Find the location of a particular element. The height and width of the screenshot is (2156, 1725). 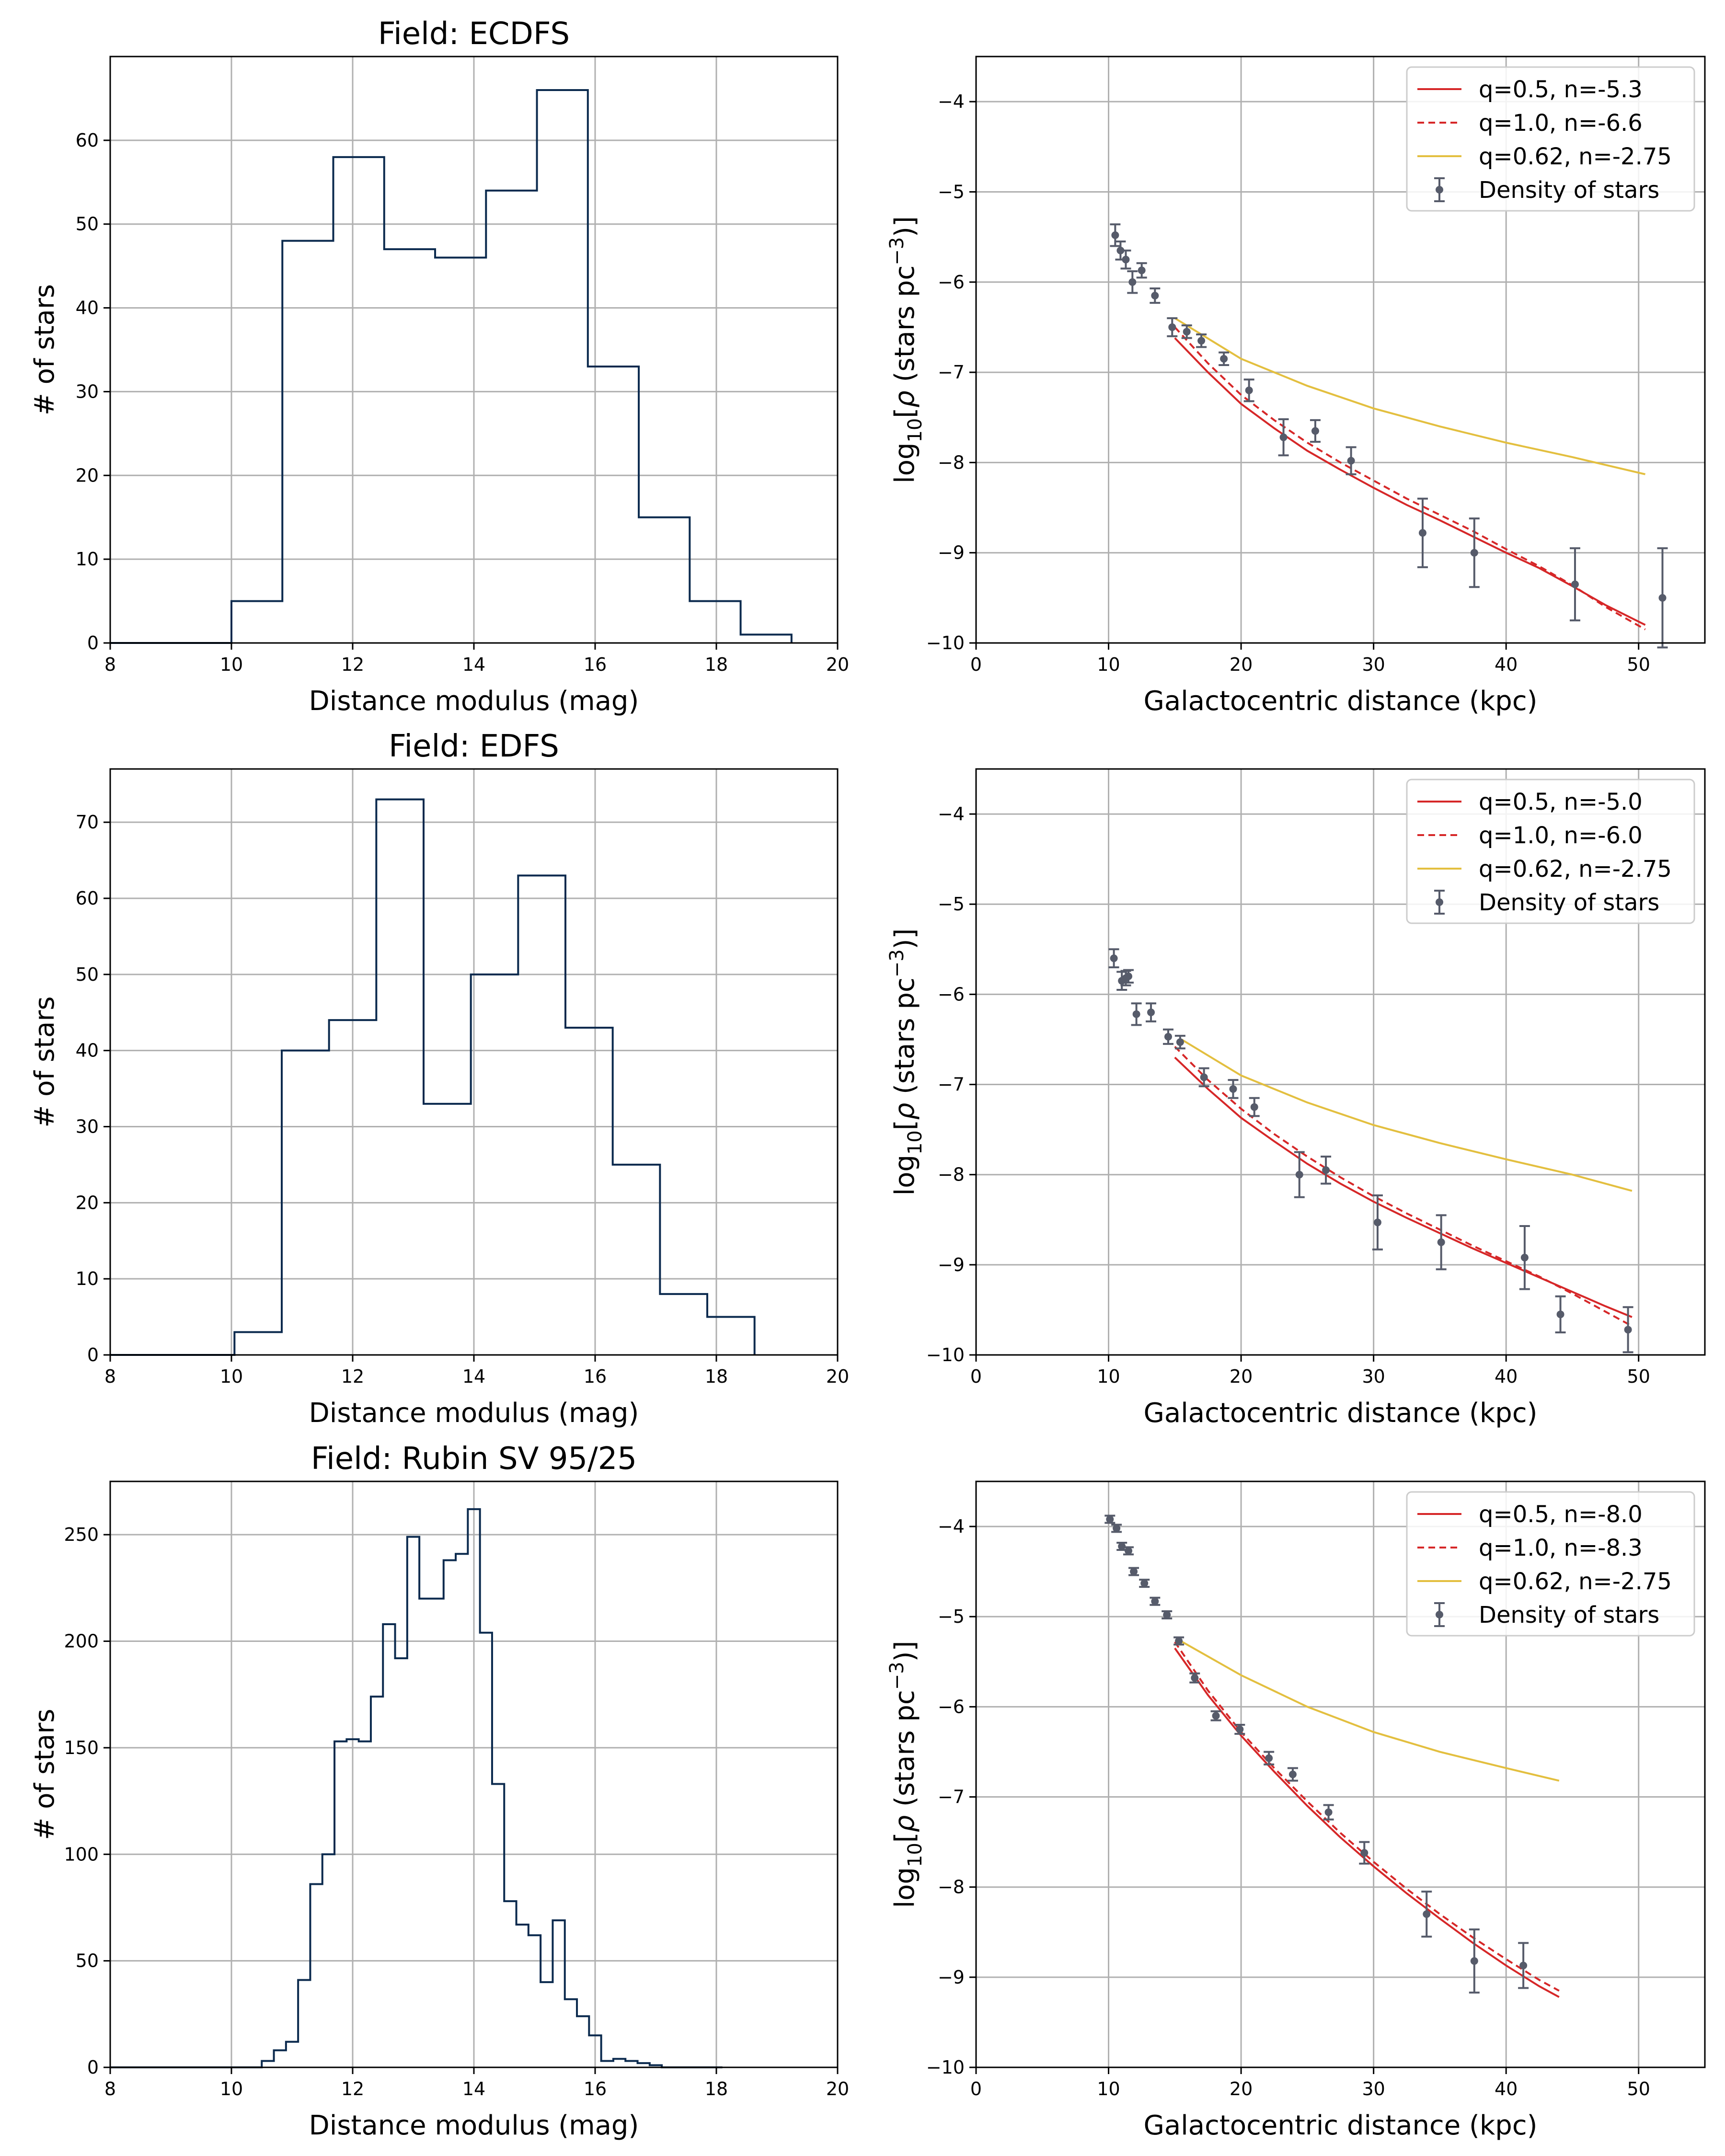

legend-label: q=1.0, n=-8.3 is located at coordinates (1561, 1548).